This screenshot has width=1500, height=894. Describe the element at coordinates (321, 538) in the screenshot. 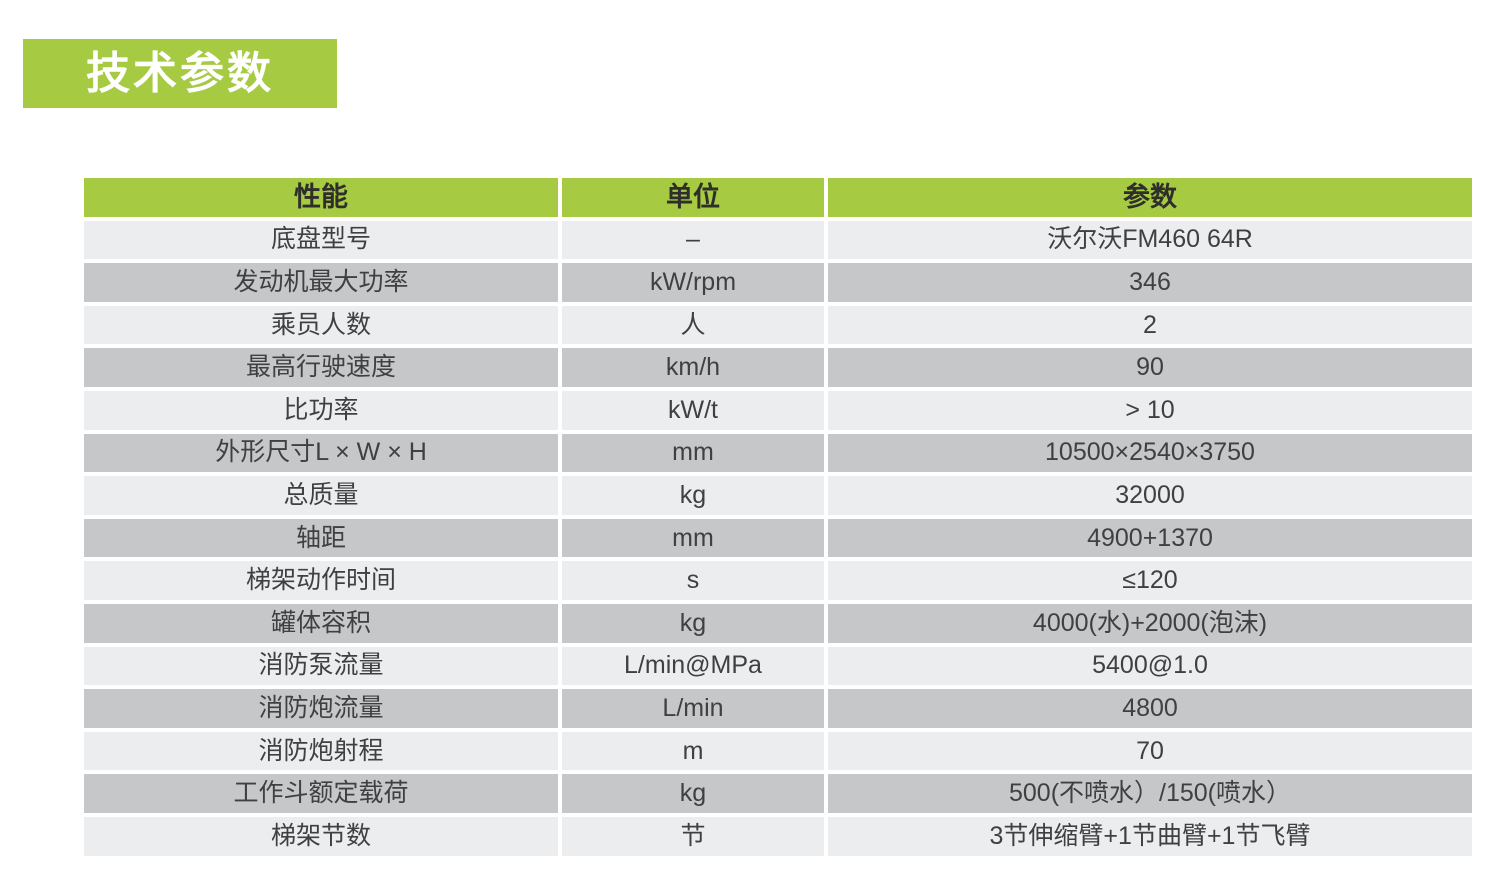

I see `performance-cell: 轴距` at that location.